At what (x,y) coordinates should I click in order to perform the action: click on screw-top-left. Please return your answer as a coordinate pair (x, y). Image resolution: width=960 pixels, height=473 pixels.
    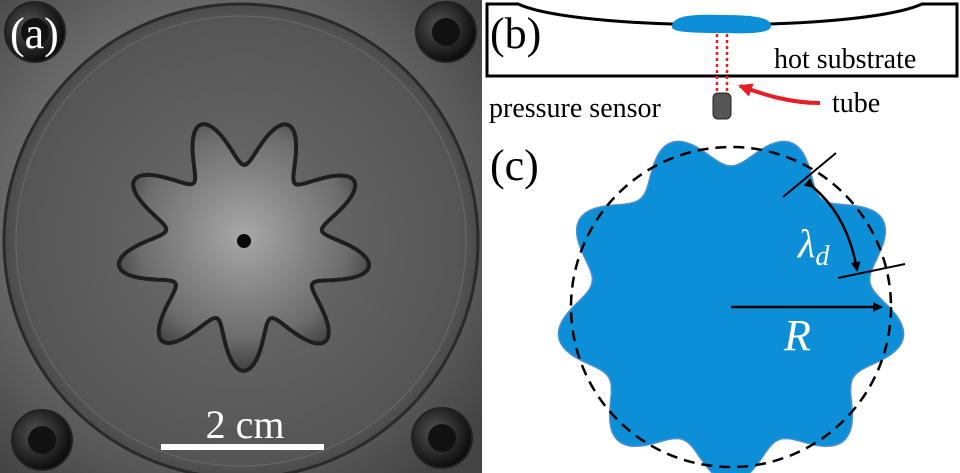
    Looking at the image, I should click on (35, 32).